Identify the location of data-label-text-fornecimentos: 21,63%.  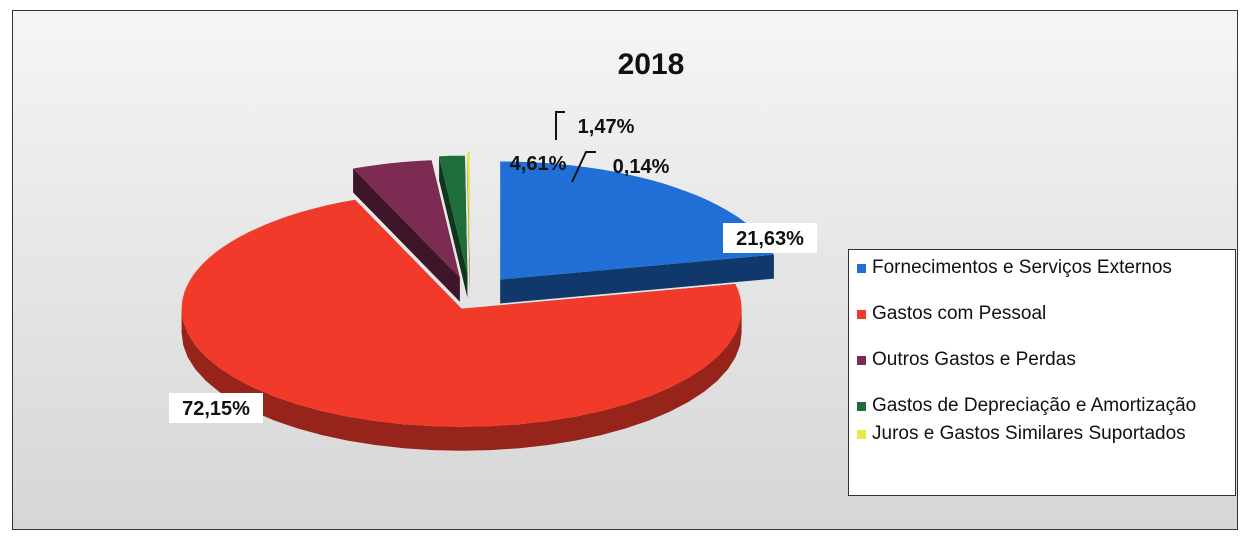
(770, 239).